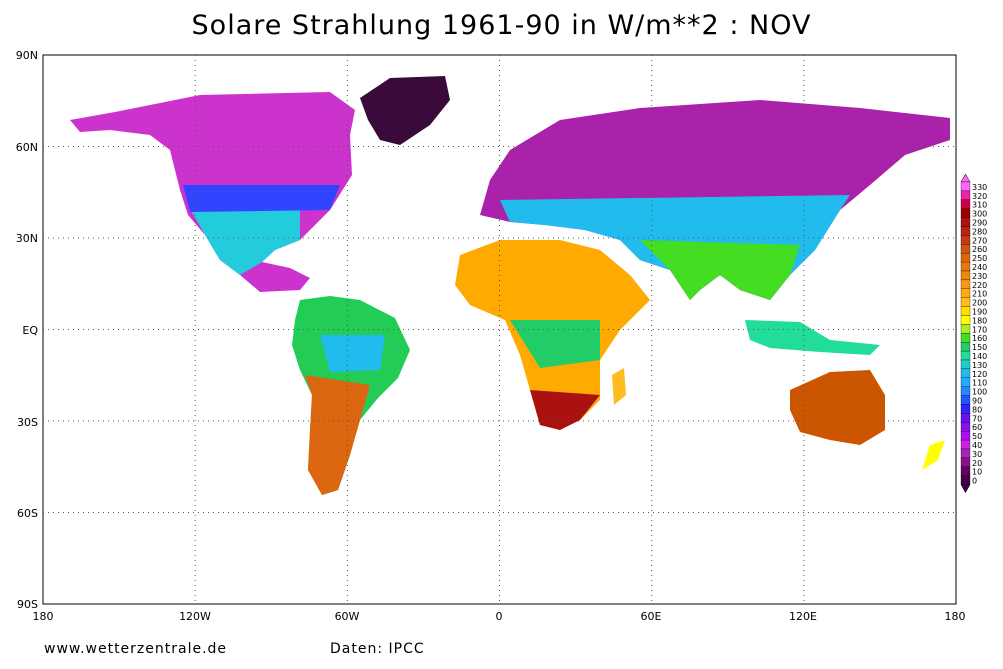 The width and height of the screenshot is (1003, 669). I want to click on legend-label: 270, so click(979, 240).